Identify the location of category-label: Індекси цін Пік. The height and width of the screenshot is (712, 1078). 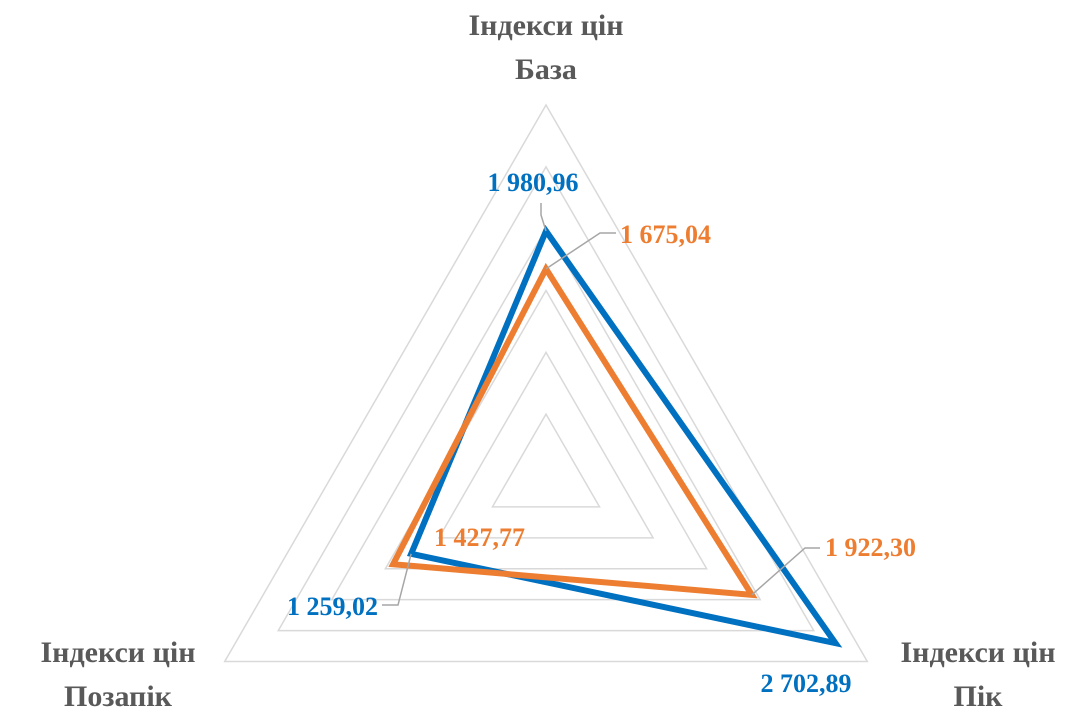
(978, 674).